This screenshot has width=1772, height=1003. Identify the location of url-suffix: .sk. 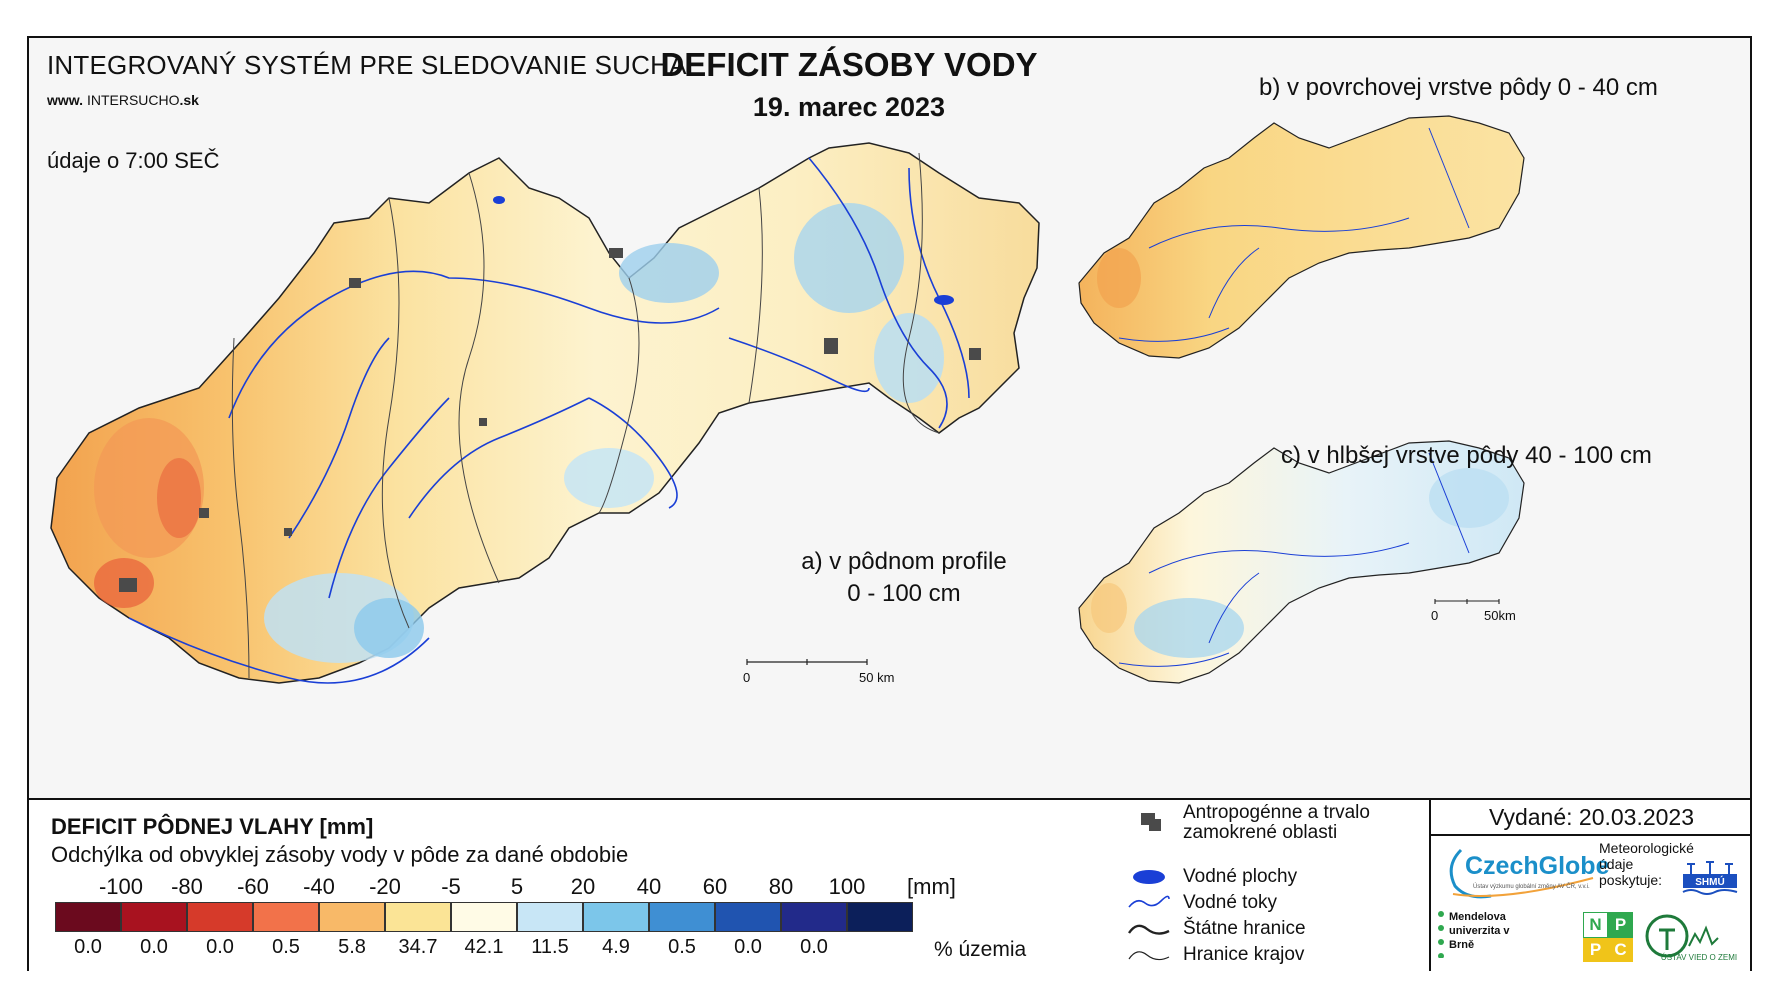
(189, 100).